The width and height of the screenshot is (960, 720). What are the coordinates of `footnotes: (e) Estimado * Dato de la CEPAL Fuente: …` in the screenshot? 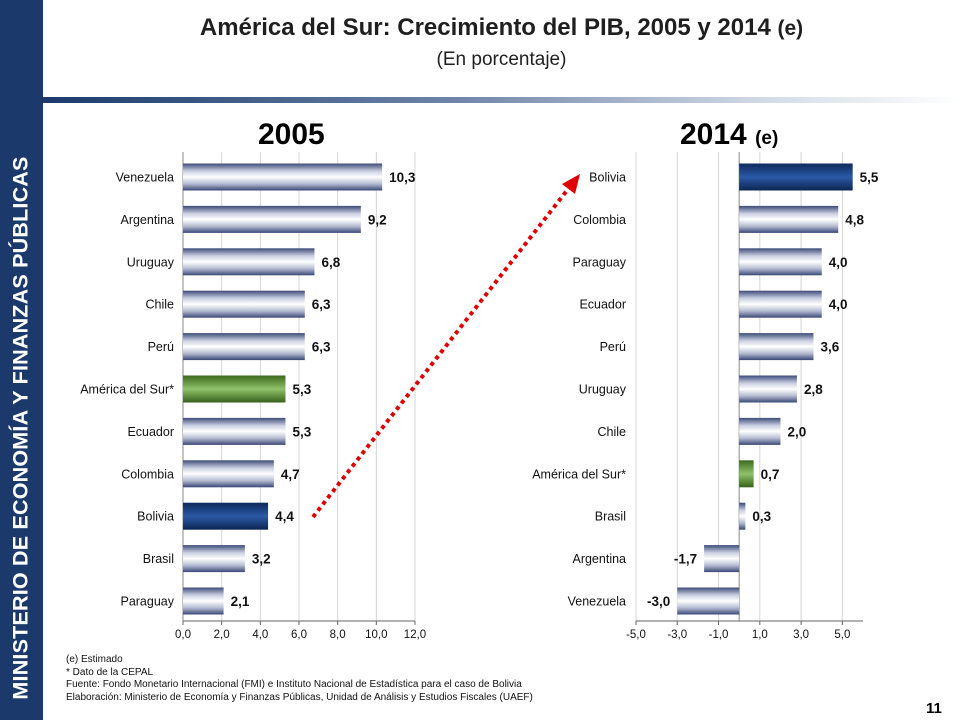 It's located at (299, 679).